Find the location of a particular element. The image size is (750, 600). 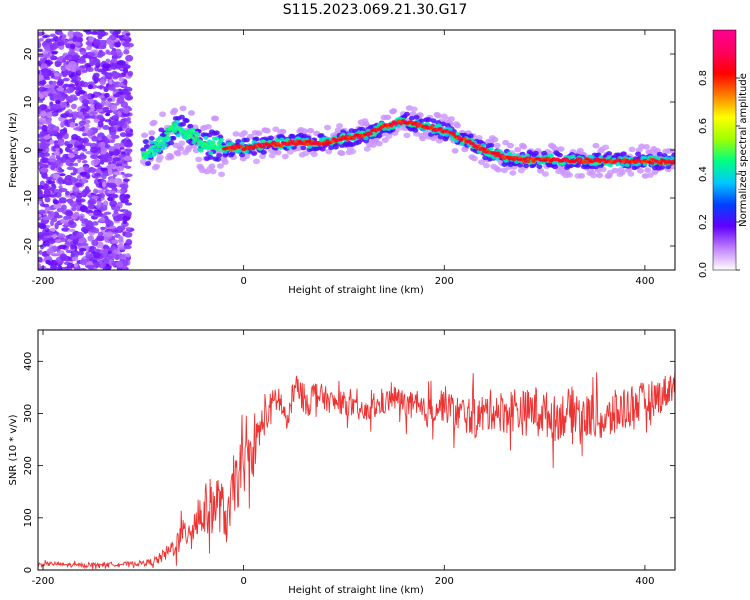

x-tick-label: 400 is located at coordinates (644, 281).